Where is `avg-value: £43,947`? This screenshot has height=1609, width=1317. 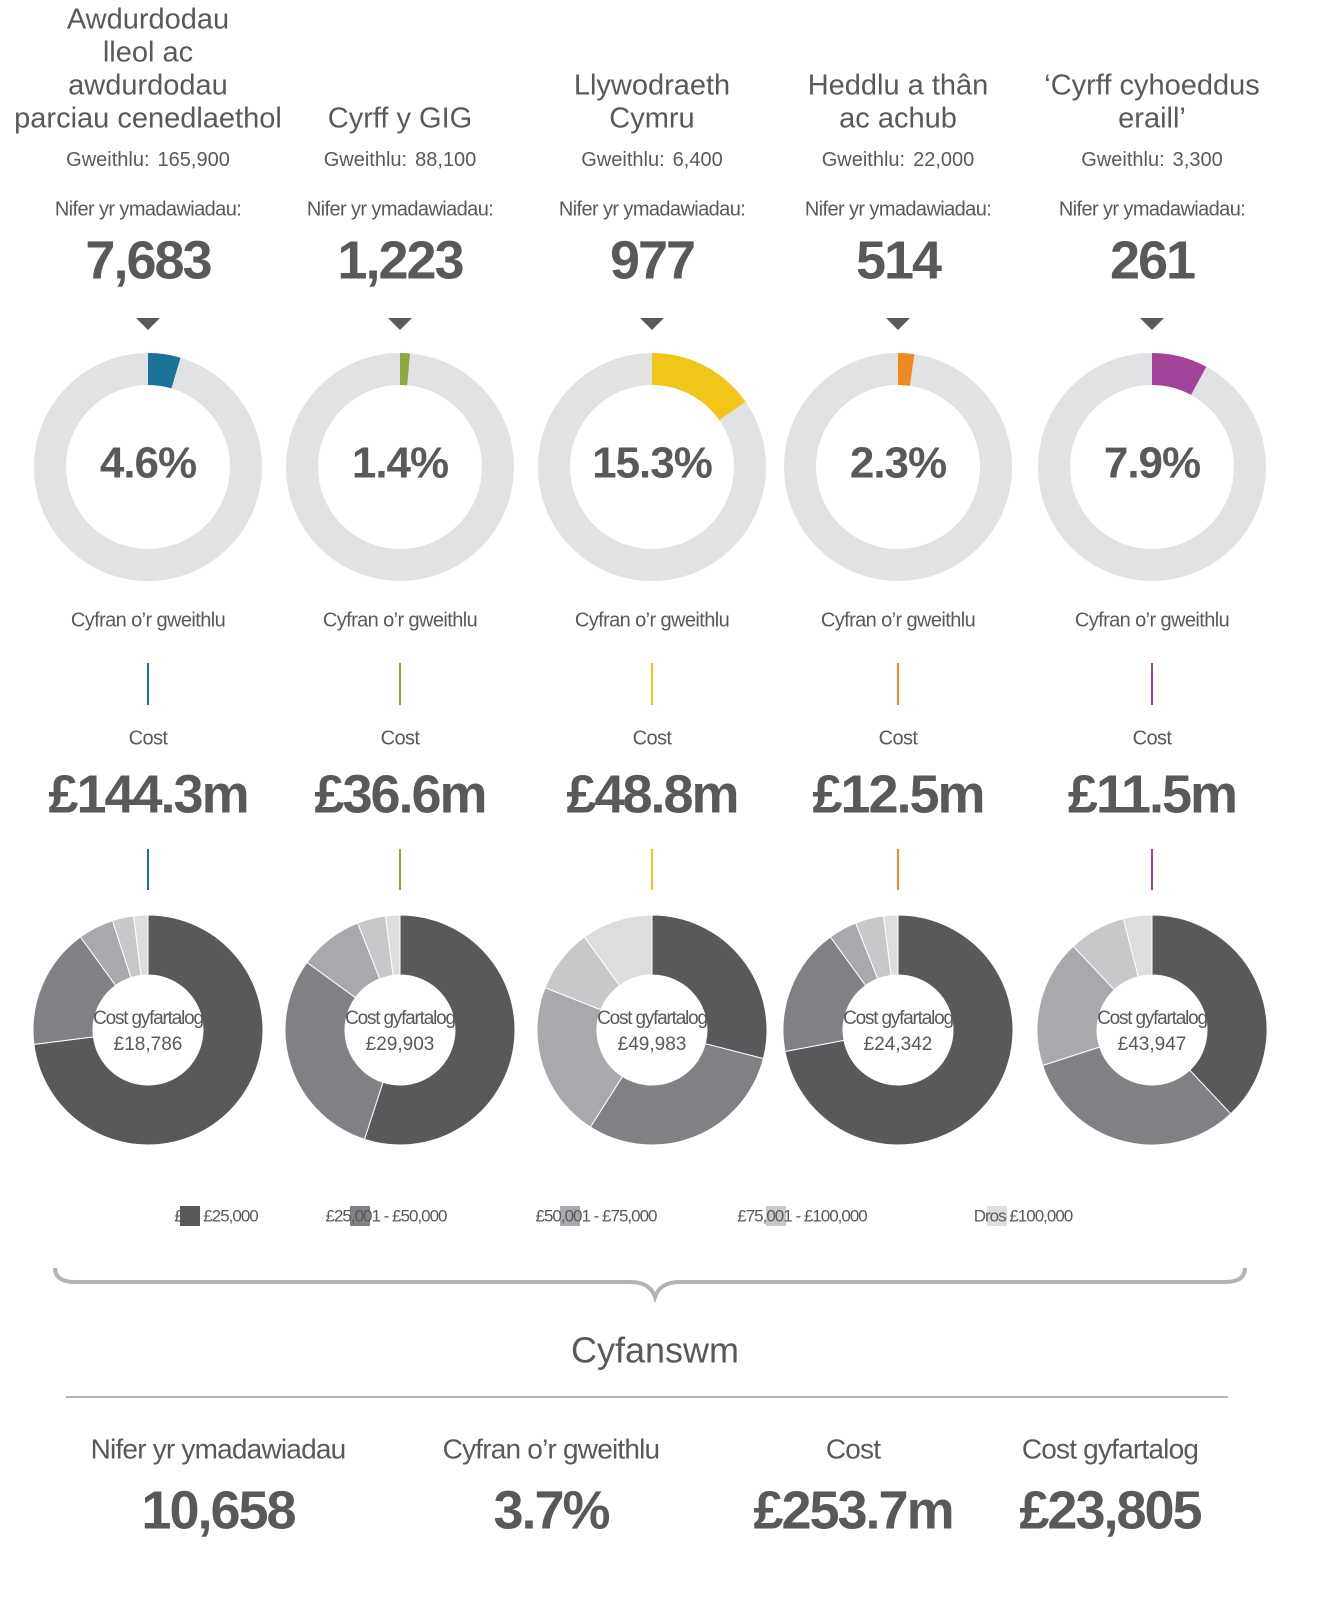
avg-value: £43,947 is located at coordinates (1152, 1044).